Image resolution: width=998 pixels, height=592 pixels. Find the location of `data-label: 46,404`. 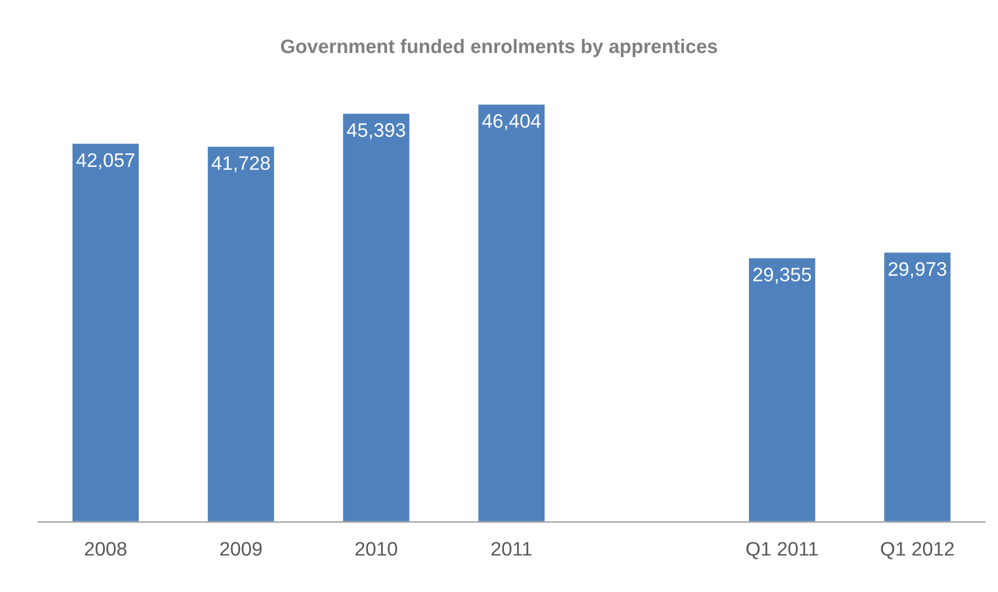

data-label: 46,404 is located at coordinates (511, 122).